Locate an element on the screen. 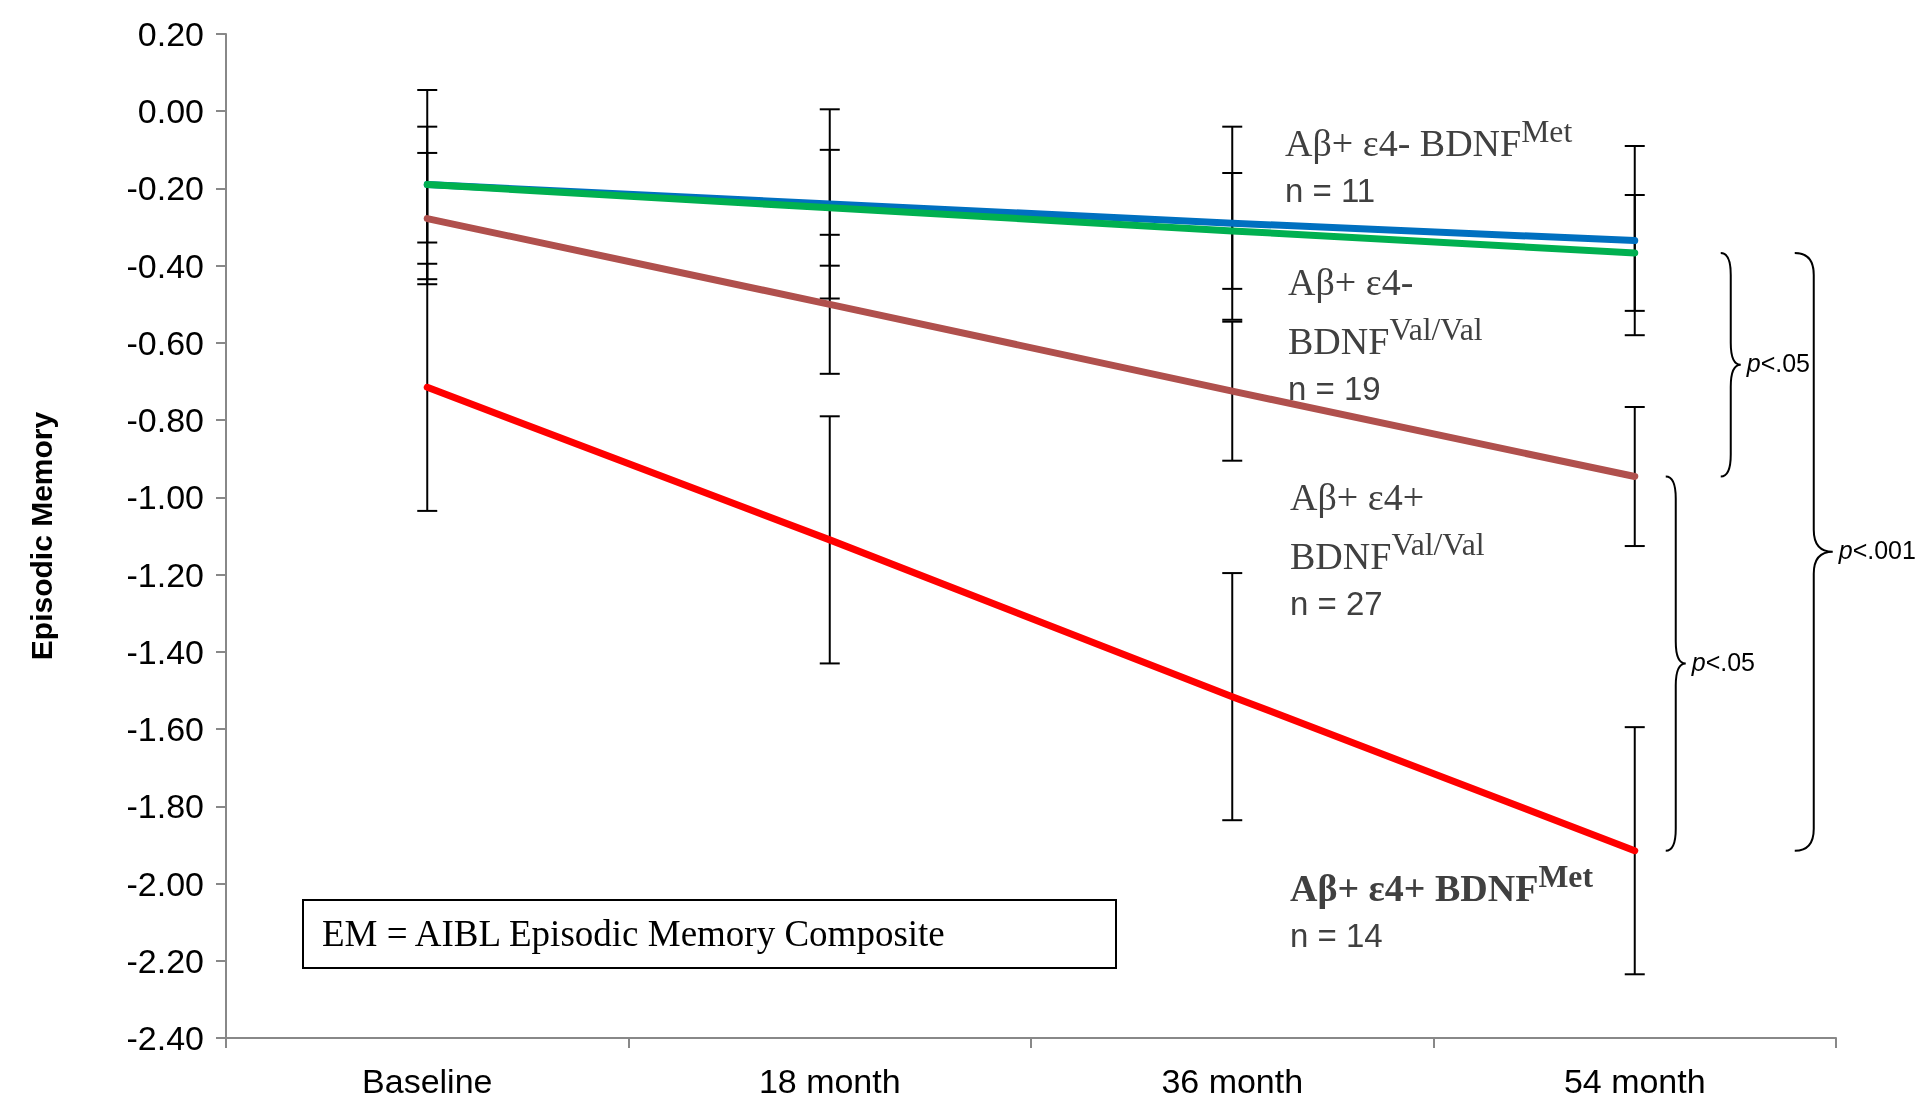  x-tick-label: Baseline is located at coordinates (427, 1081).